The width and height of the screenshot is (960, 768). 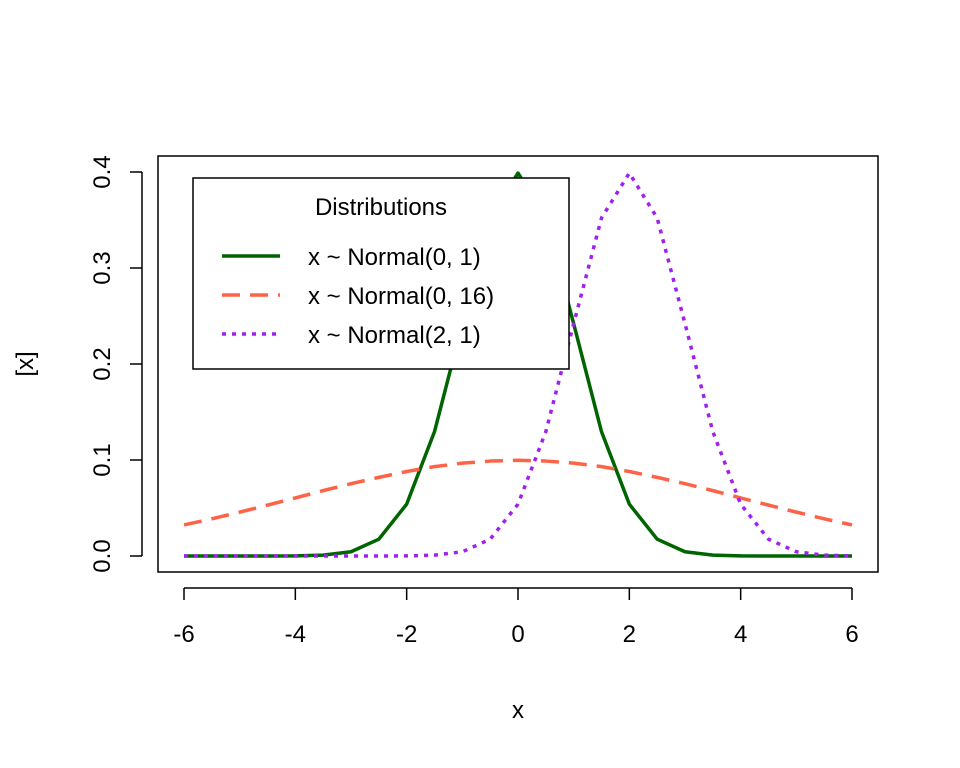 What do you see at coordinates (851, 634) in the screenshot?
I see `x-tick-label: 6` at bounding box center [851, 634].